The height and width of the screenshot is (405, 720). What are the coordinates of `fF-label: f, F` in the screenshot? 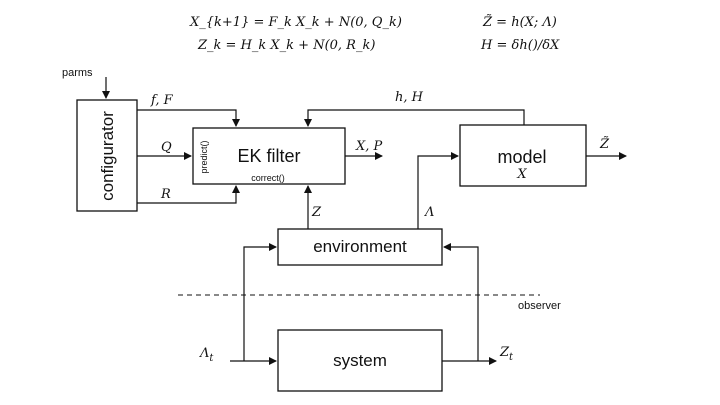 It's located at (162, 100).